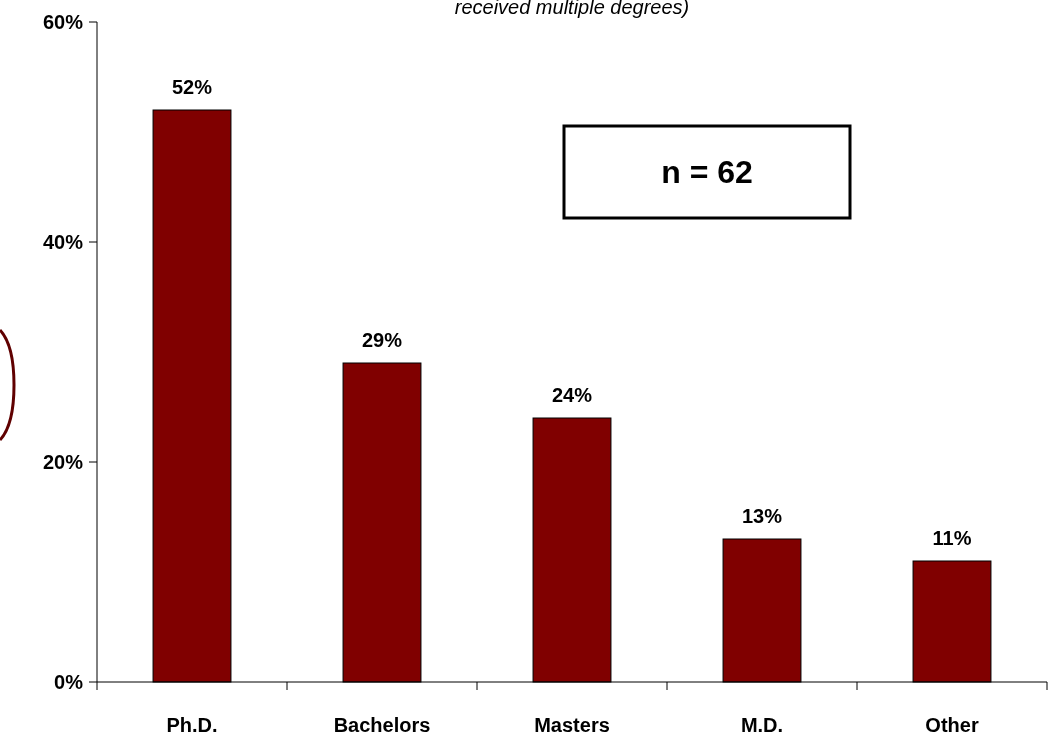 The image size is (1050, 737). What do you see at coordinates (952, 538) in the screenshot?
I see `data-label: 11%` at bounding box center [952, 538].